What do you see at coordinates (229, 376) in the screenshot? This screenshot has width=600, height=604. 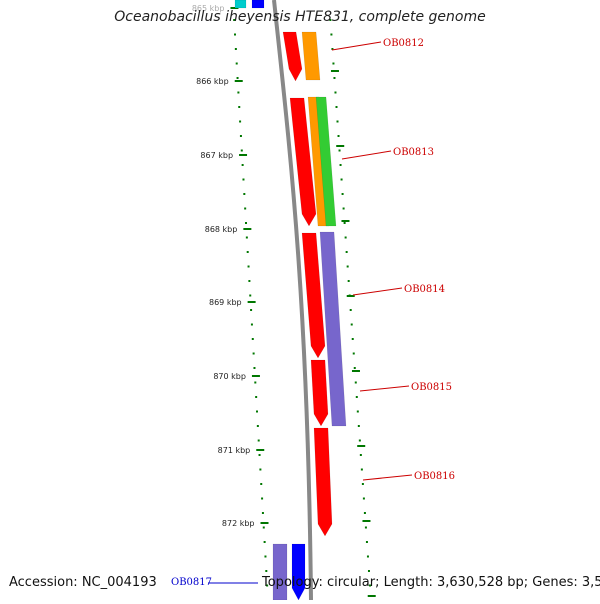 I see `axis-tick-label: 870 kbp` at bounding box center [229, 376].